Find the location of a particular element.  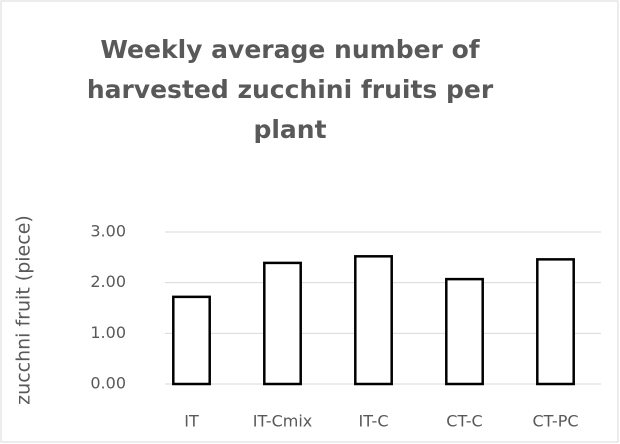

x-tick-label: CT-C is located at coordinates (464, 421).